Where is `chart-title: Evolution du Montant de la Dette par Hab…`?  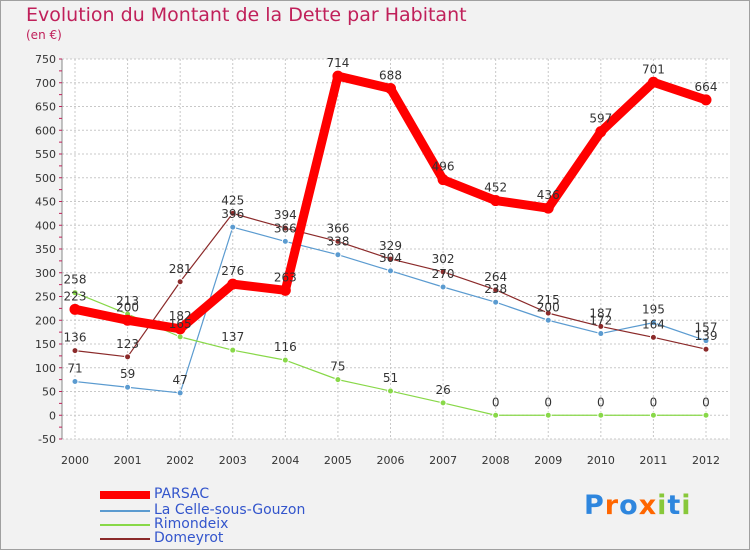 chart-title: Evolution du Montant de la Dette par Hab… is located at coordinates (246, 15).